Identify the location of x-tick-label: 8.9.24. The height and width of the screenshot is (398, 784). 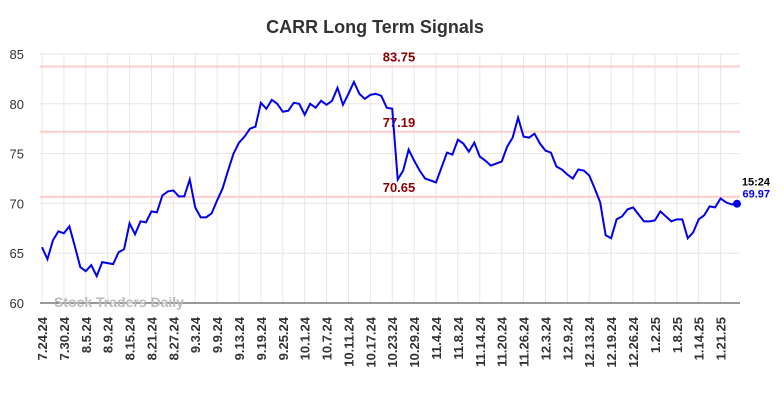
(108, 334).